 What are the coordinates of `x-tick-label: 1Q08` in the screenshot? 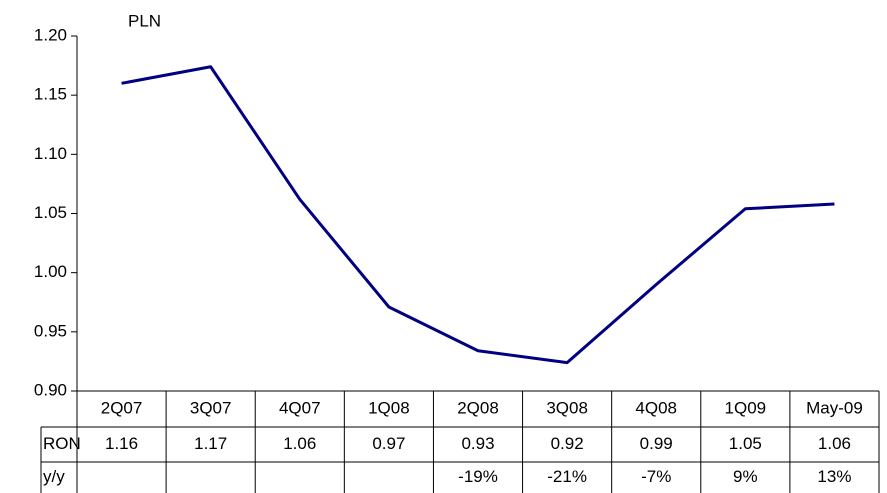 It's located at (389, 407).